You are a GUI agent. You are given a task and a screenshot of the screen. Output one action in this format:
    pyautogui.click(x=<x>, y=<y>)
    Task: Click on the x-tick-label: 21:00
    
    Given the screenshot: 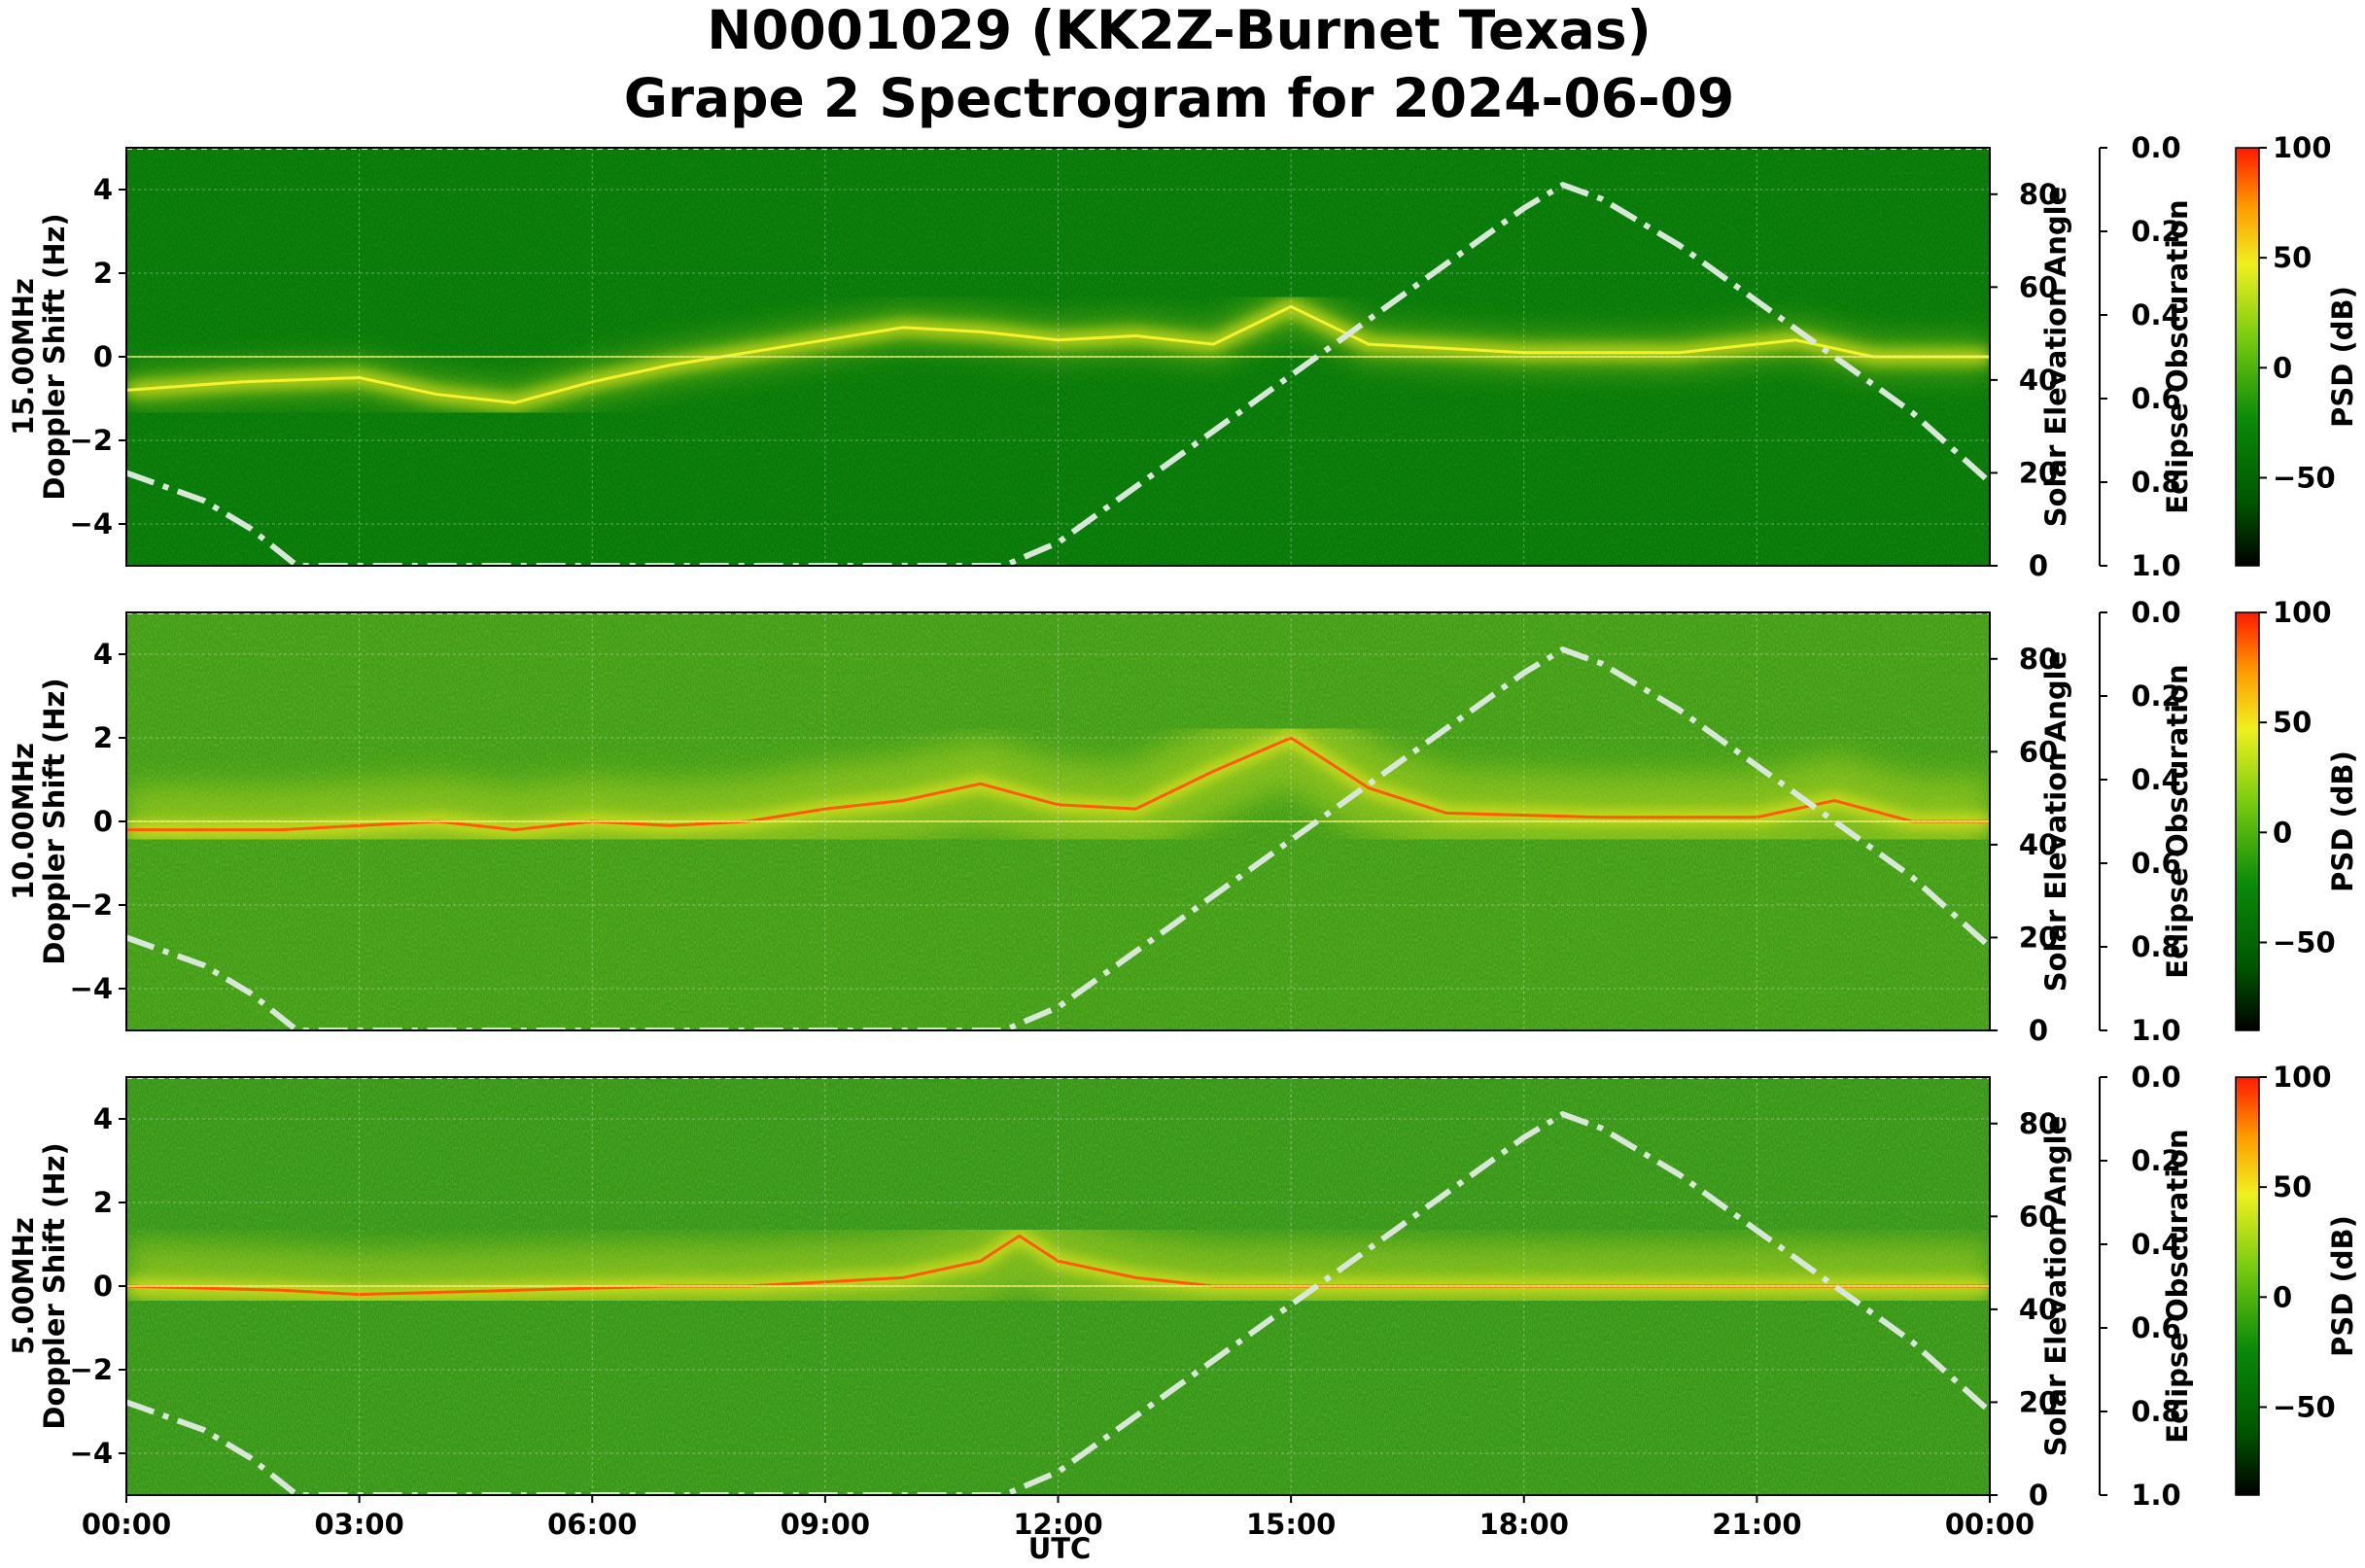 What is the action you would take?
    pyautogui.click(x=1756, y=1524)
    